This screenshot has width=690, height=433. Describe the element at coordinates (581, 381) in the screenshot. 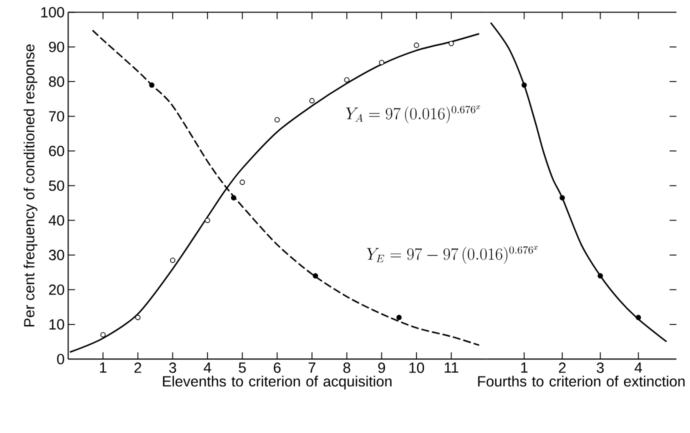

I see `x-axis-title: Fourths to criterion of extinction` at that location.